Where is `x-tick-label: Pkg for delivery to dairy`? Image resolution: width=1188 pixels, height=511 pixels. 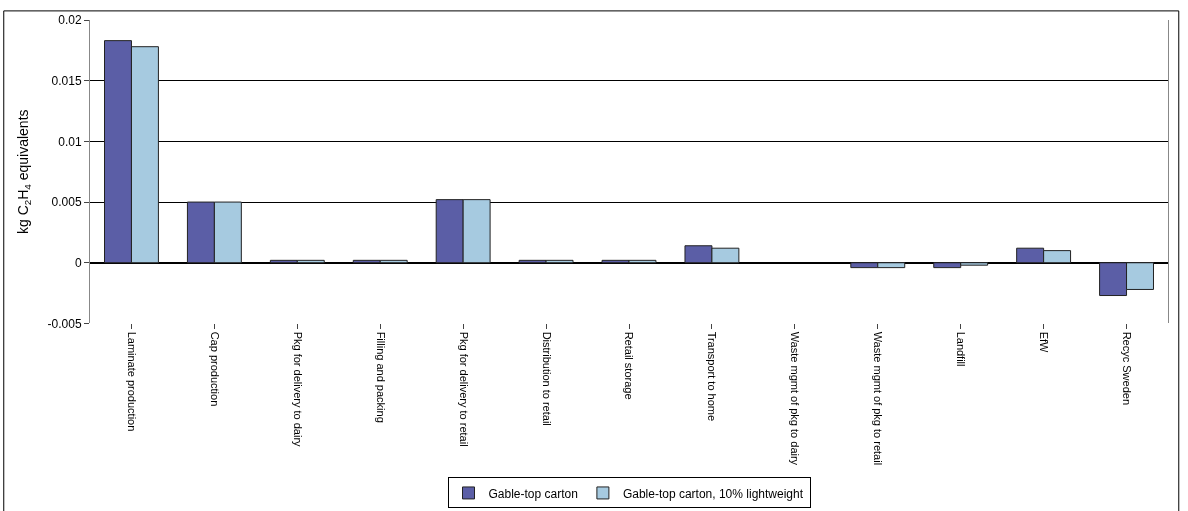
x-tick-label: Pkg for delivery to dairy is located at coordinates (297, 389).